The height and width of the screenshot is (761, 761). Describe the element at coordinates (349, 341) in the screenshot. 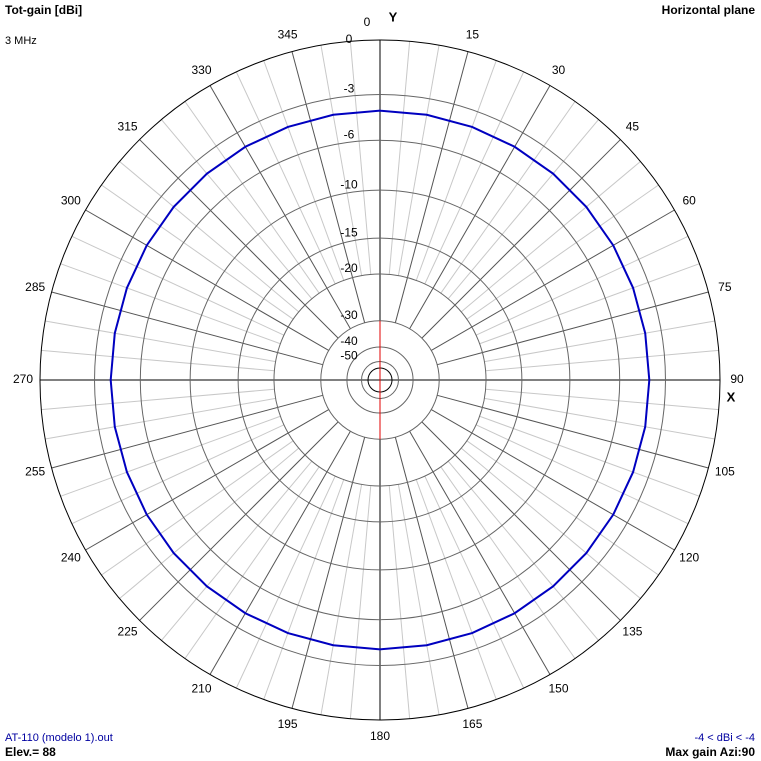

I see `r-tick-label: -40` at that location.